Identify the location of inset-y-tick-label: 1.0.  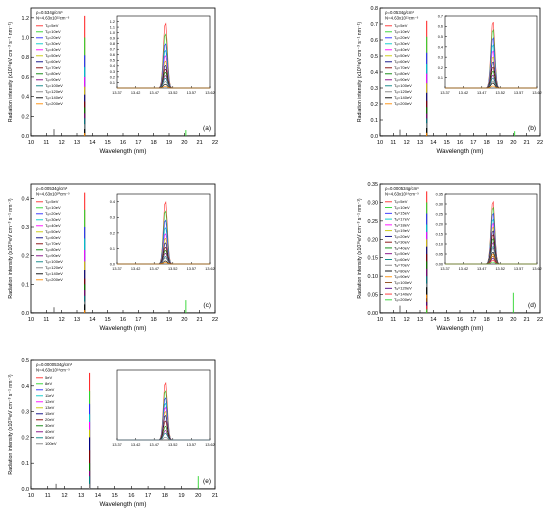
(112, 33).